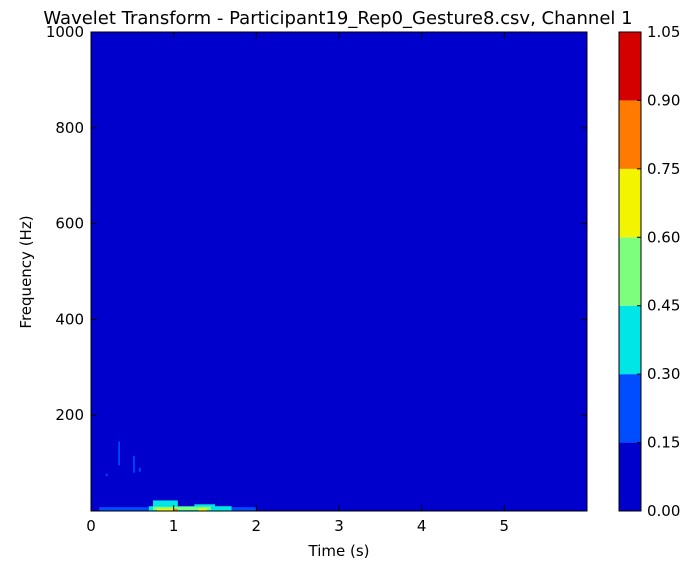 This screenshot has width=694, height=570. What do you see at coordinates (663, 443) in the screenshot?
I see `colorbar-tick-label: 0.15` at bounding box center [663, 443].